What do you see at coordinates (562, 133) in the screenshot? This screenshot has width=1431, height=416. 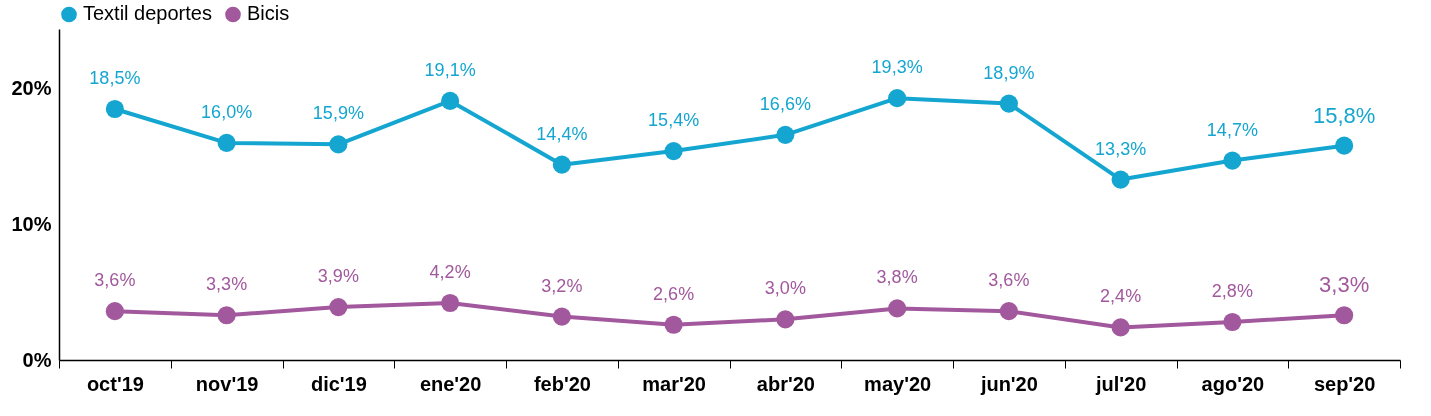 I see `data-label: 14,4%` at bounding box center [562, 133].